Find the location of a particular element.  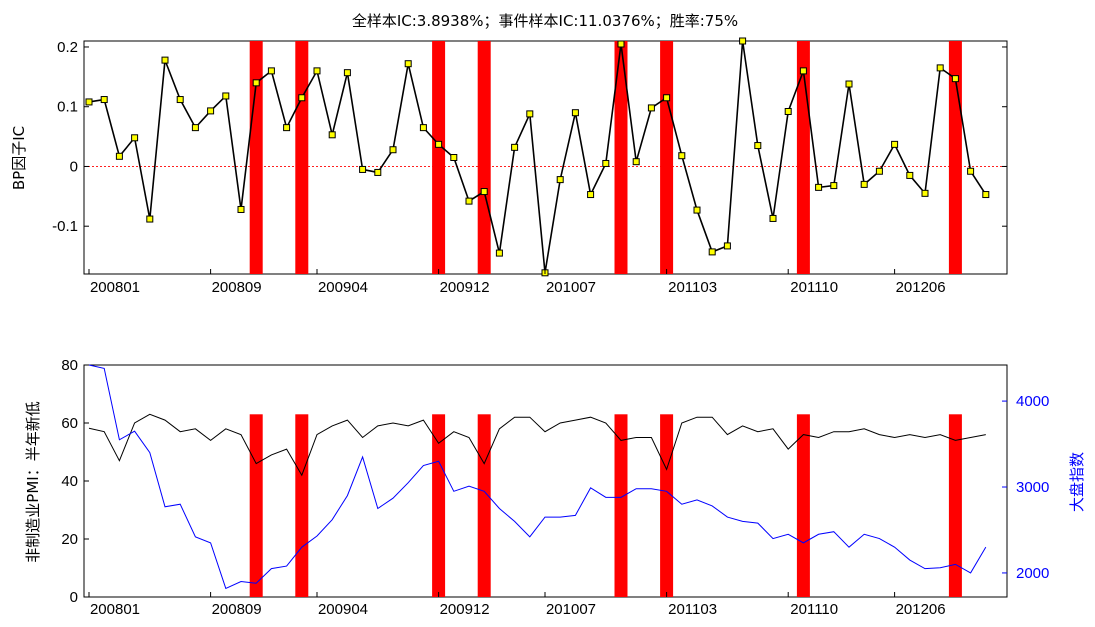

y-tick-label: 0.2 is located at coordinates (67, 47).